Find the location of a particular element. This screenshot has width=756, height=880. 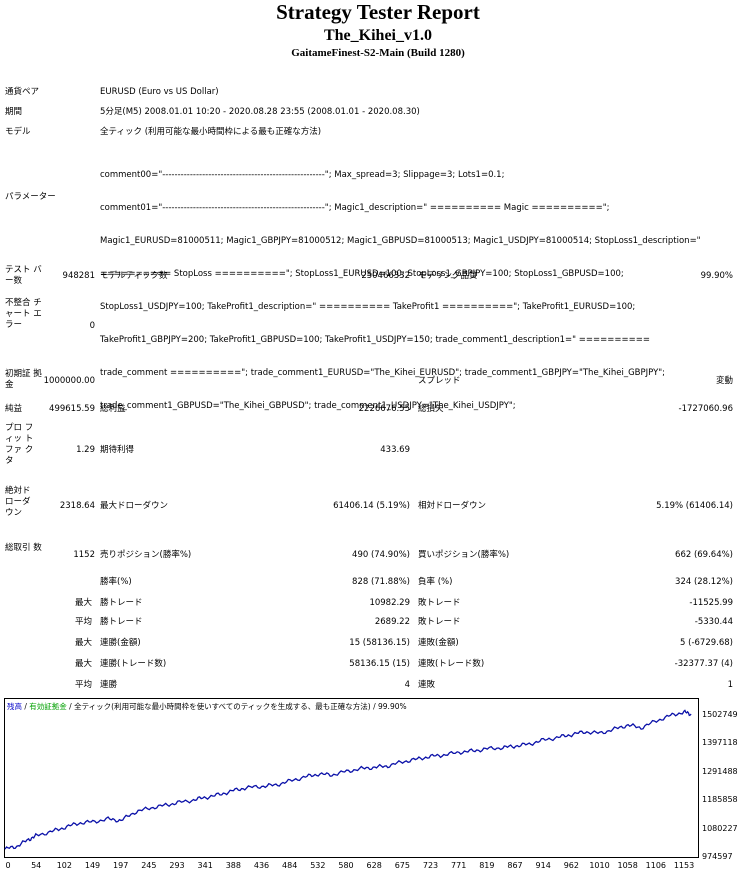

cons-win-amount-value: 15 (58136.15) is located at coordinates (379, 643).